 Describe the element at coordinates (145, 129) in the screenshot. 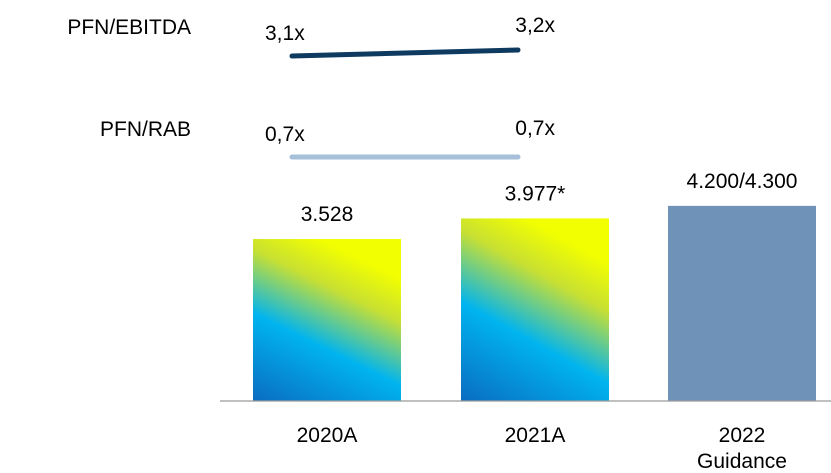

I see `ratio-name: PFN/RAB` at that location.